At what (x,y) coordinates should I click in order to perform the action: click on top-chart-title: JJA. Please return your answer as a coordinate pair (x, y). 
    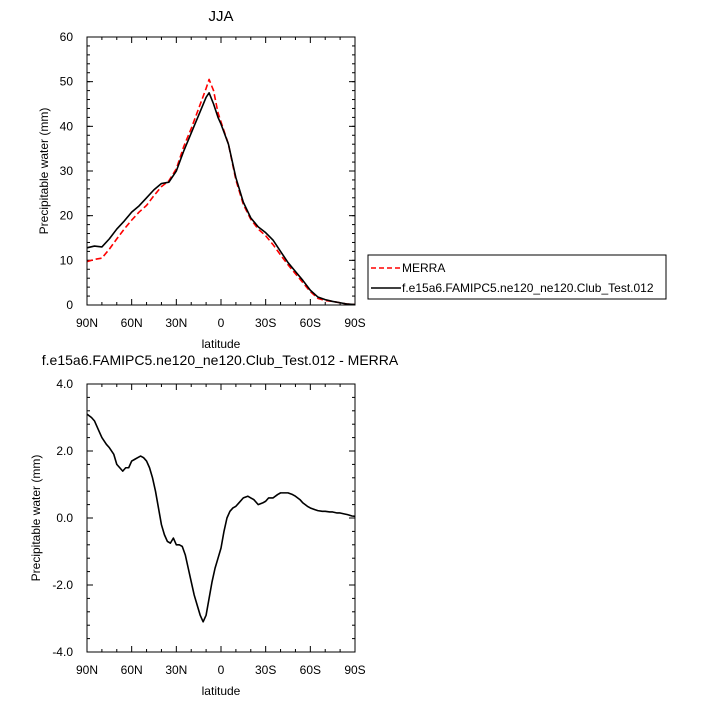
    Looking at the image, I should click on (220, 16).